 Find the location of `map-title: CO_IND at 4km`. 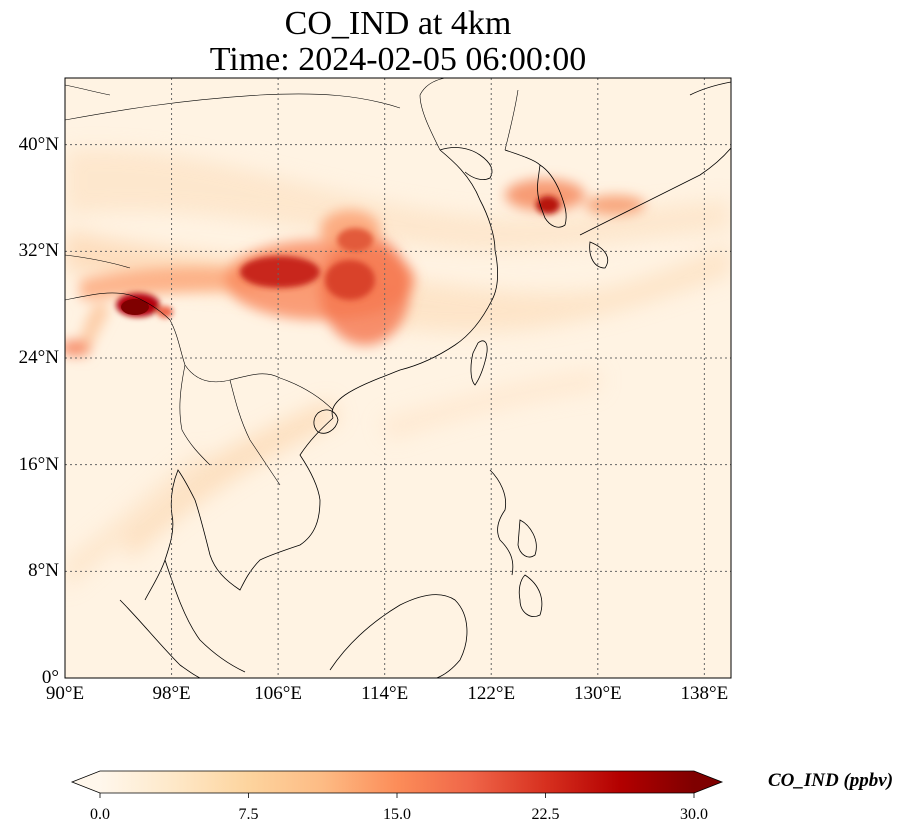

map-title: CO_IND at 4km is located at coordinates (398, 23).